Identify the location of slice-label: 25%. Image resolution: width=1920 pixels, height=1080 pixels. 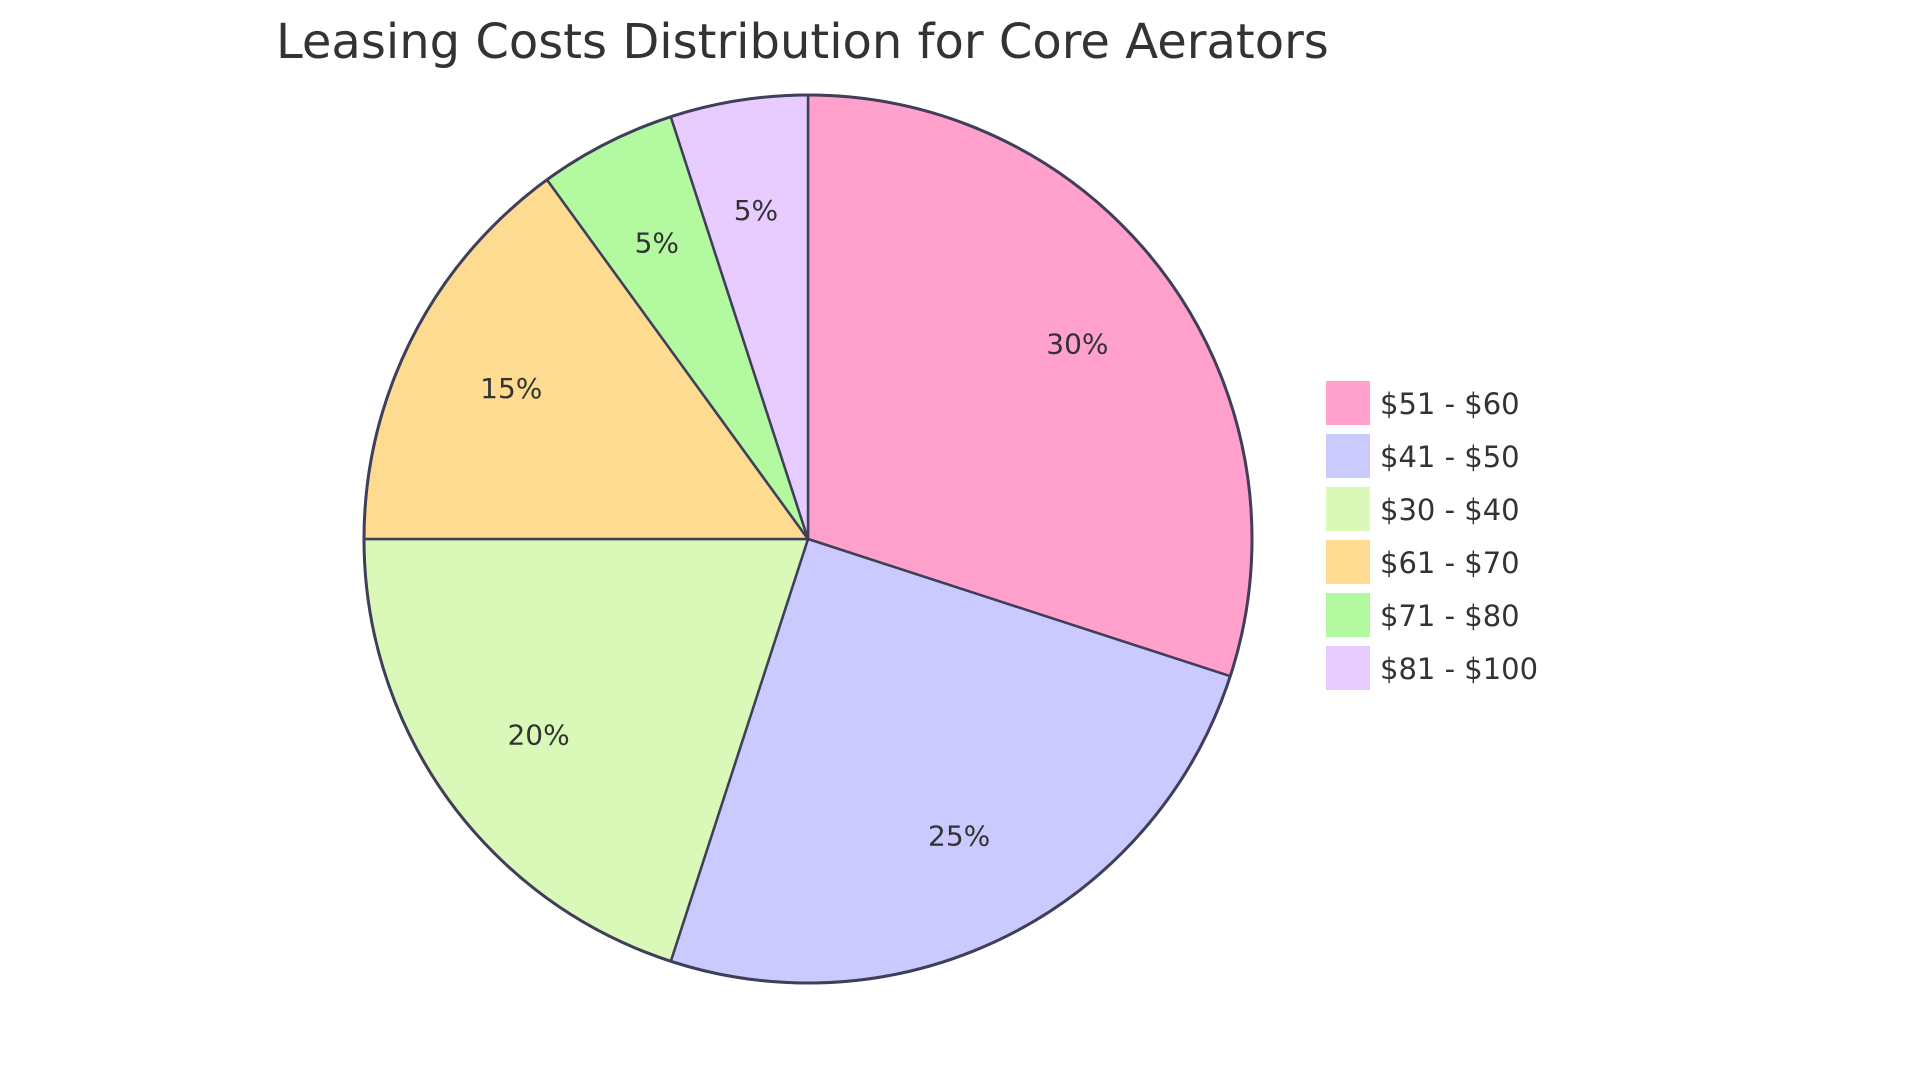
(959, 836).